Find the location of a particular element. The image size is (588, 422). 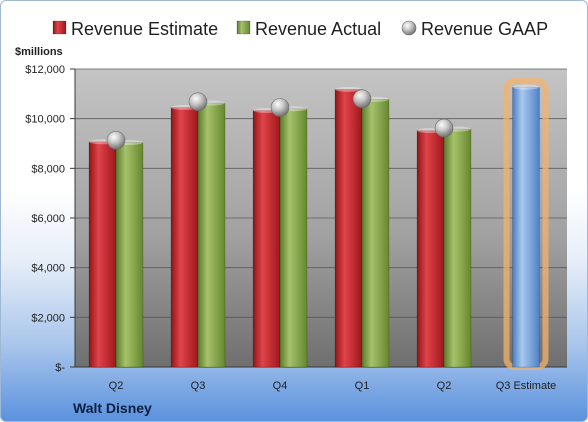

legend-label: Revenue Estimate is located at coordinates (144, 29).